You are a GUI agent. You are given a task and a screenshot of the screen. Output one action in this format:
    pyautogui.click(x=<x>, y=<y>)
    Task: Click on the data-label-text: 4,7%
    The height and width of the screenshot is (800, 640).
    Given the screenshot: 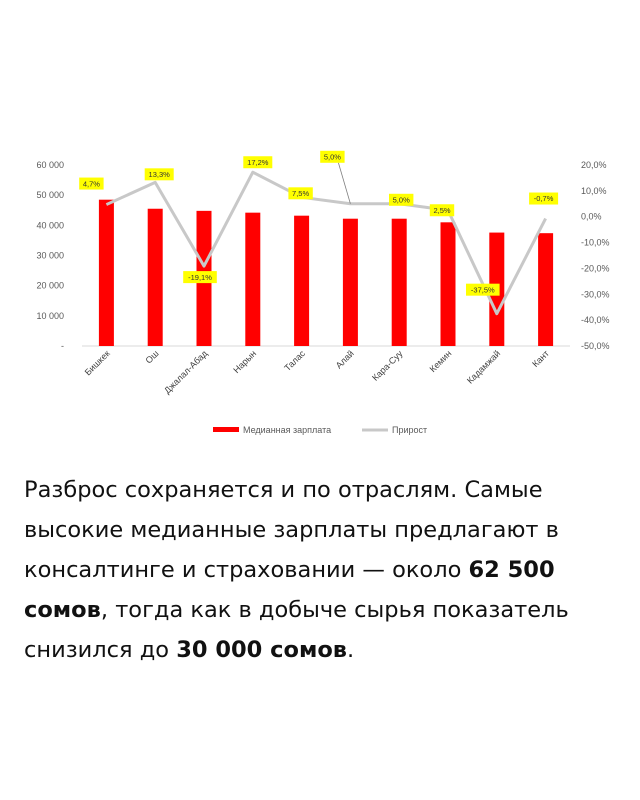 What is the action you would take?
    pyautogui.click(x=91, y=183)
    